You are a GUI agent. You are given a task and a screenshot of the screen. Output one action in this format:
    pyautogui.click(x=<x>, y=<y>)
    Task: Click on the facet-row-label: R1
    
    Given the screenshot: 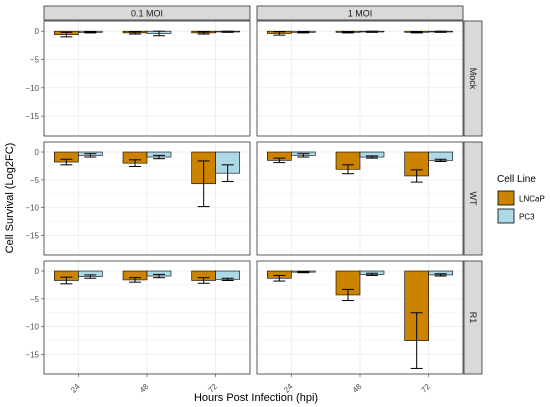 What is the action you would take?
    pyautogui.click(x=473, y=318)
    